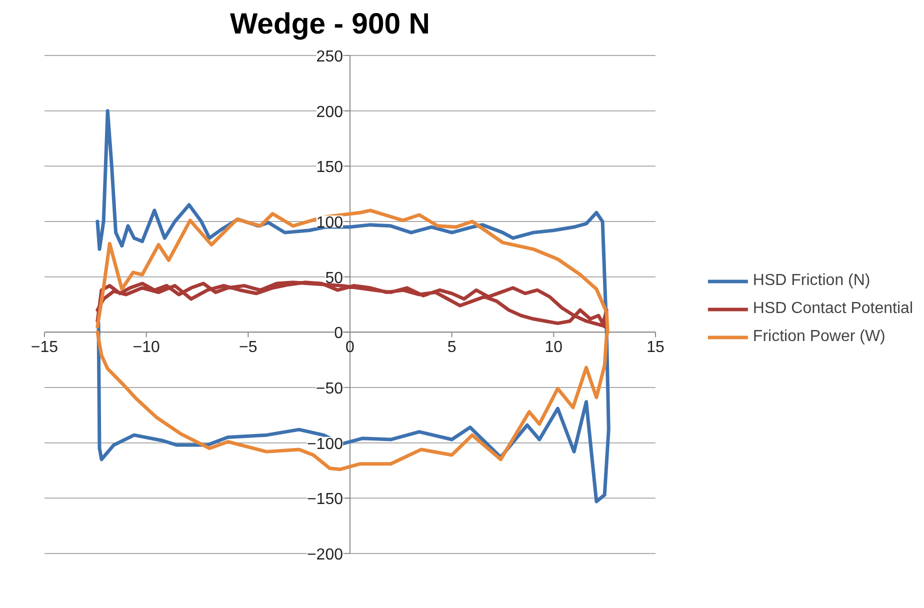  Describe the element at coordinates (325, 444) in the screenshot. I see `y-tick-label: −100` at that location.